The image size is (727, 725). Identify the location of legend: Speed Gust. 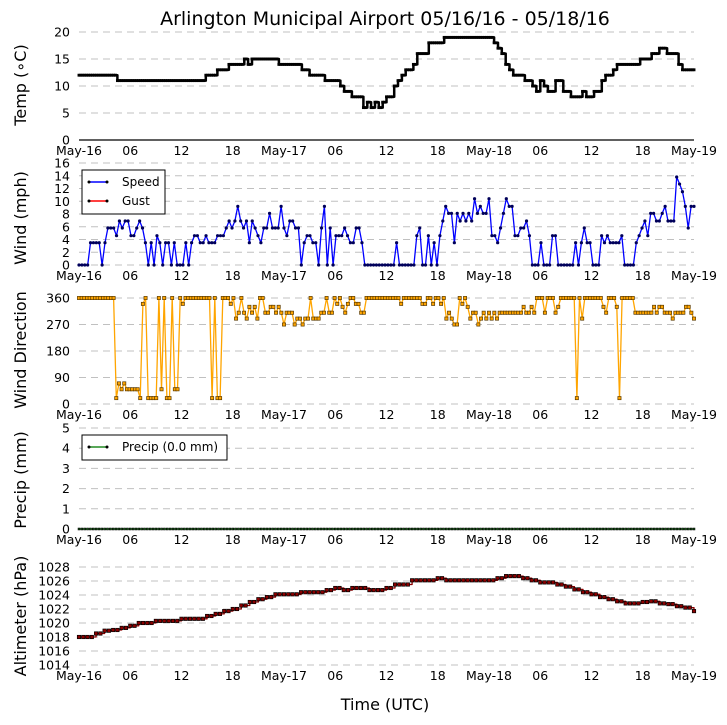
(123, 192).